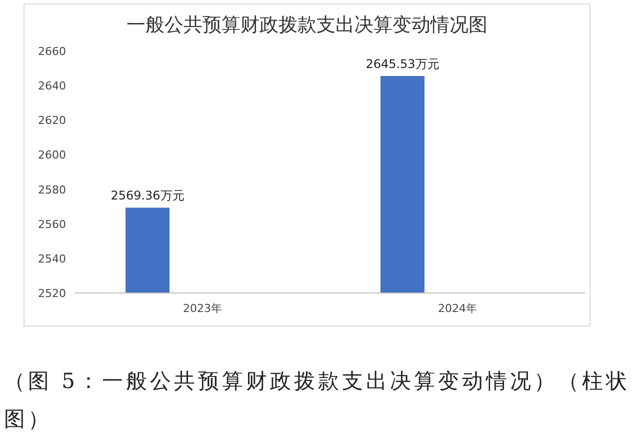 This screenshot has height=444, width=640. I want to click on chart-title: 一般公共预算财政拨款支出决算变动情况图, so click(307, 25).